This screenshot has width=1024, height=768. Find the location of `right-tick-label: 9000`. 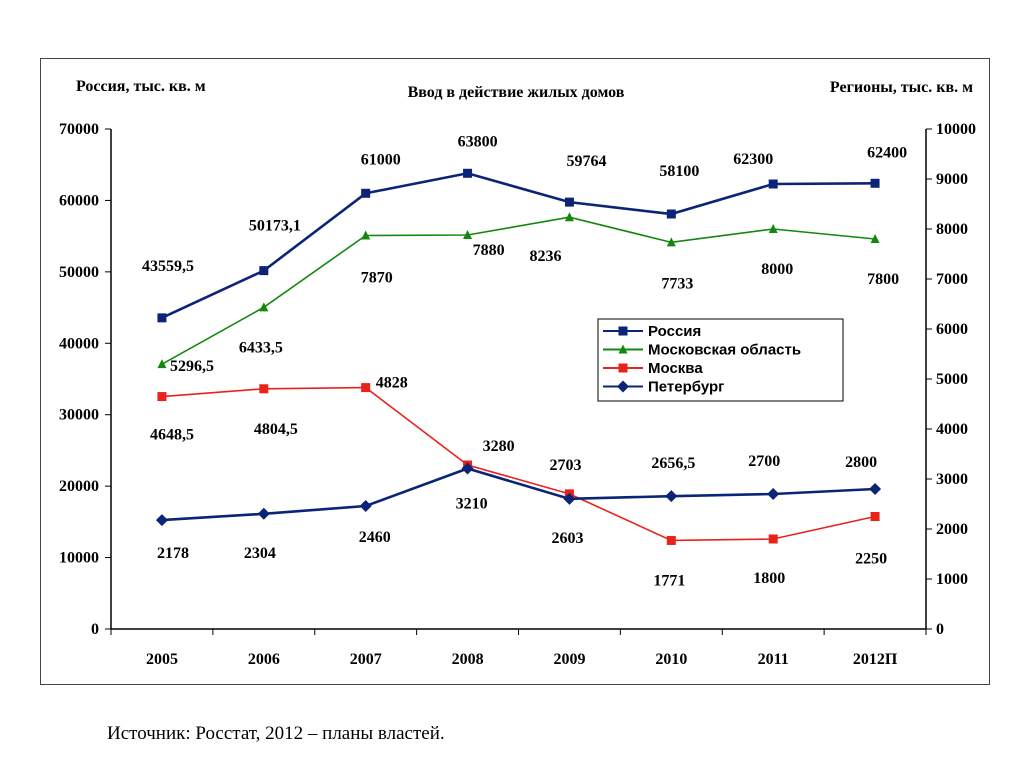

right-tick-label: 9000 is located at coordinates (952, 179).